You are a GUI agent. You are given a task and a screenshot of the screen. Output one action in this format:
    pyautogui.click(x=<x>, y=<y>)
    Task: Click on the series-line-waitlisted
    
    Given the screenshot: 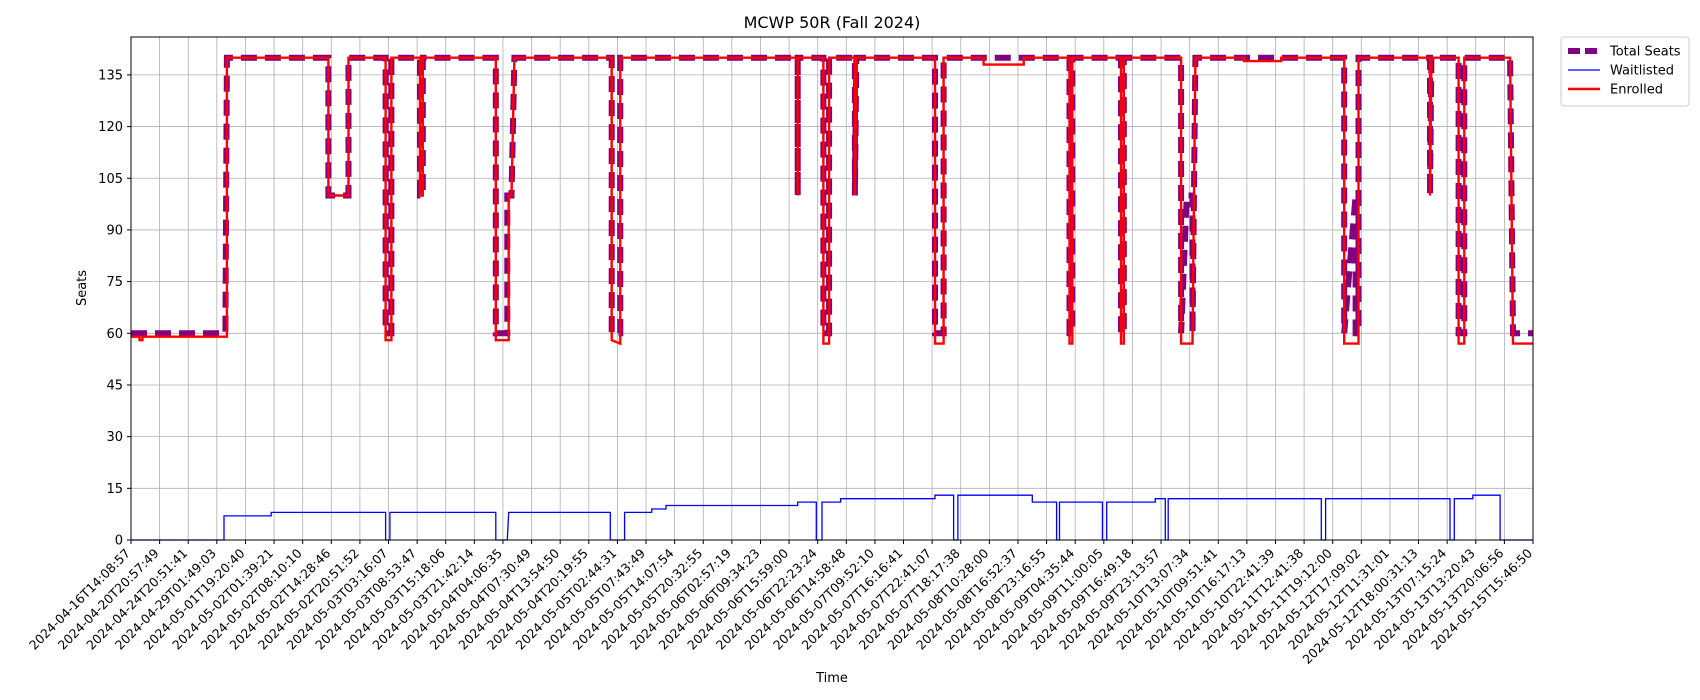 What is the action you would take?
    pyautogui.click(x=832, y=517)
    